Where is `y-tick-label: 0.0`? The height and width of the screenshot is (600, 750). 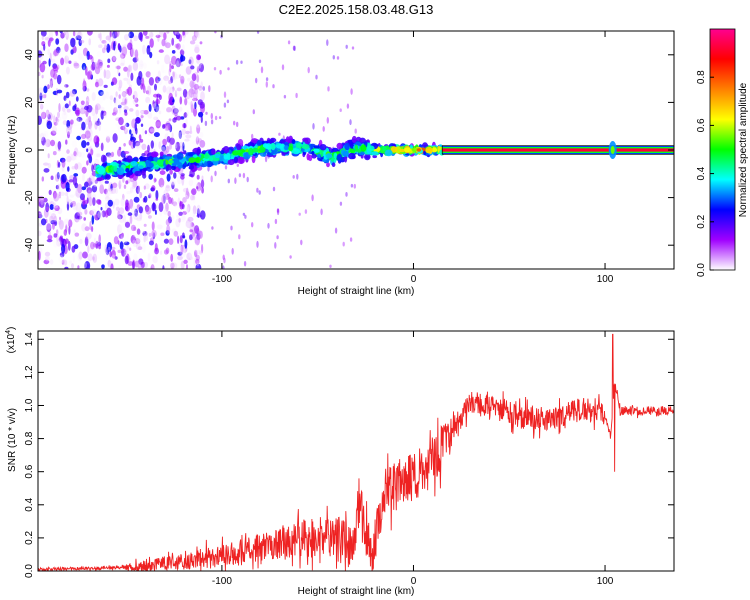
y-tick-label: 0.0 is located at coordinates (29, 571).